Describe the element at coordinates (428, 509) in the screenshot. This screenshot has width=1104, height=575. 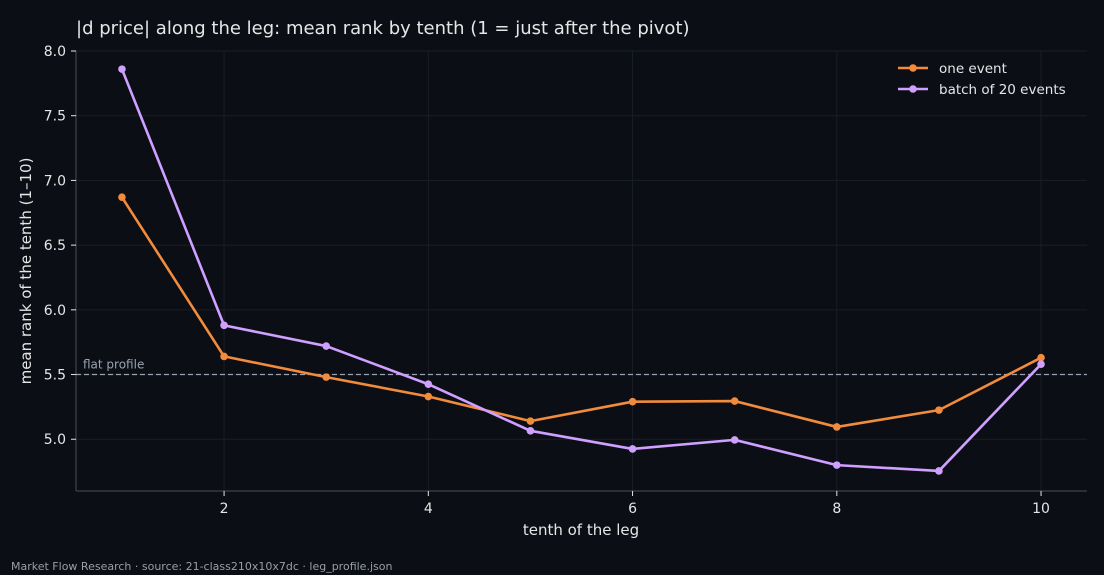
I see `x-tick-label: 4` at that location.